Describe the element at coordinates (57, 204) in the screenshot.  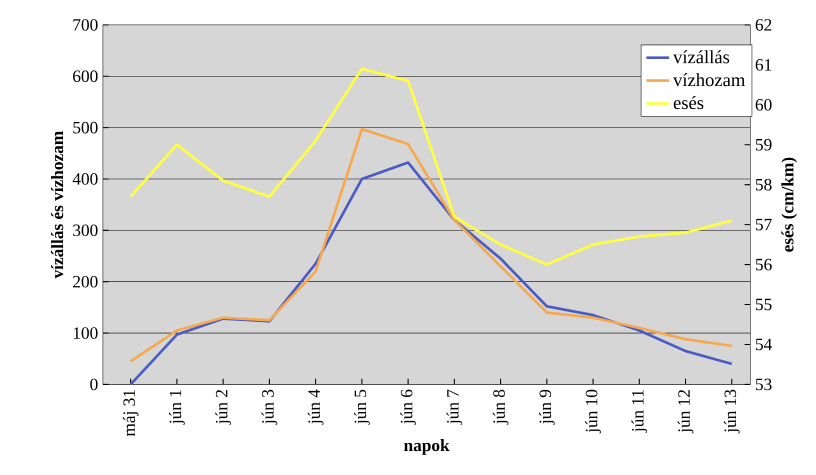
I see `y-axis-title: vízállás és vízhozam` at that location.